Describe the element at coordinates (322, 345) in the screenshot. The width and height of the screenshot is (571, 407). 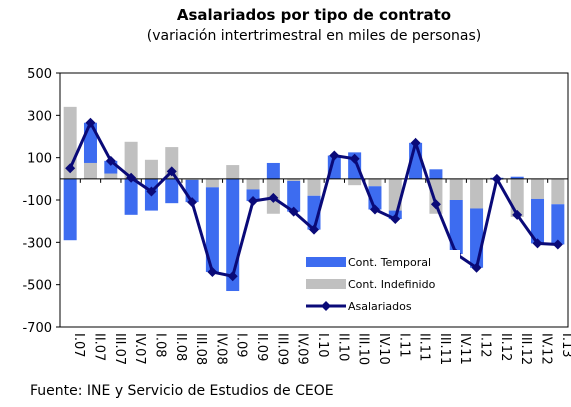
I see `x-tick-label: I.10` at that location.